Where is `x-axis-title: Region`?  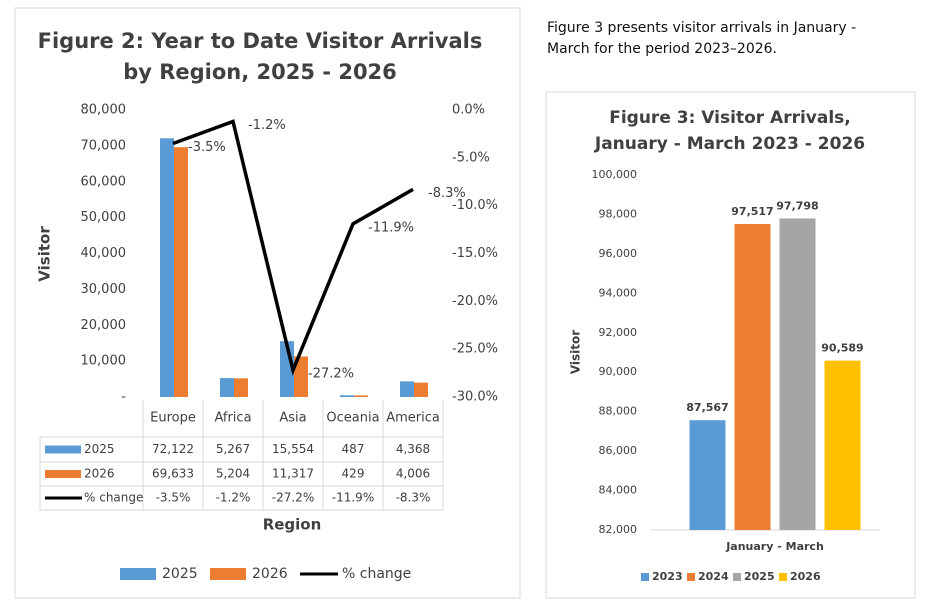
x-axis-title: Region is located at coordinates (292, 525).